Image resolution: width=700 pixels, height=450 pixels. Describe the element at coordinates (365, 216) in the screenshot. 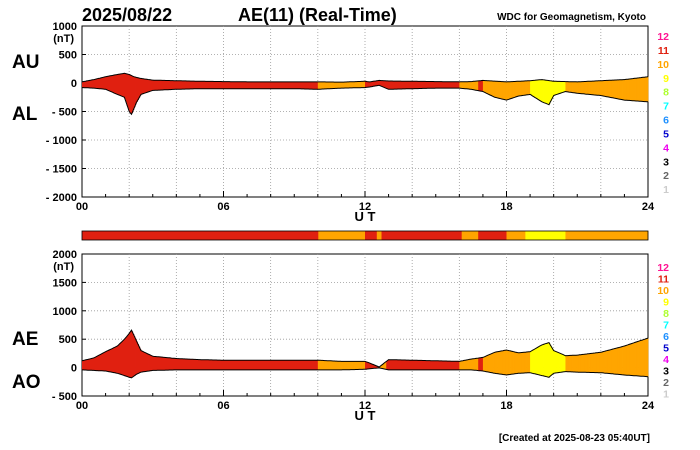

I see `x-axis-label: U T` at that location.